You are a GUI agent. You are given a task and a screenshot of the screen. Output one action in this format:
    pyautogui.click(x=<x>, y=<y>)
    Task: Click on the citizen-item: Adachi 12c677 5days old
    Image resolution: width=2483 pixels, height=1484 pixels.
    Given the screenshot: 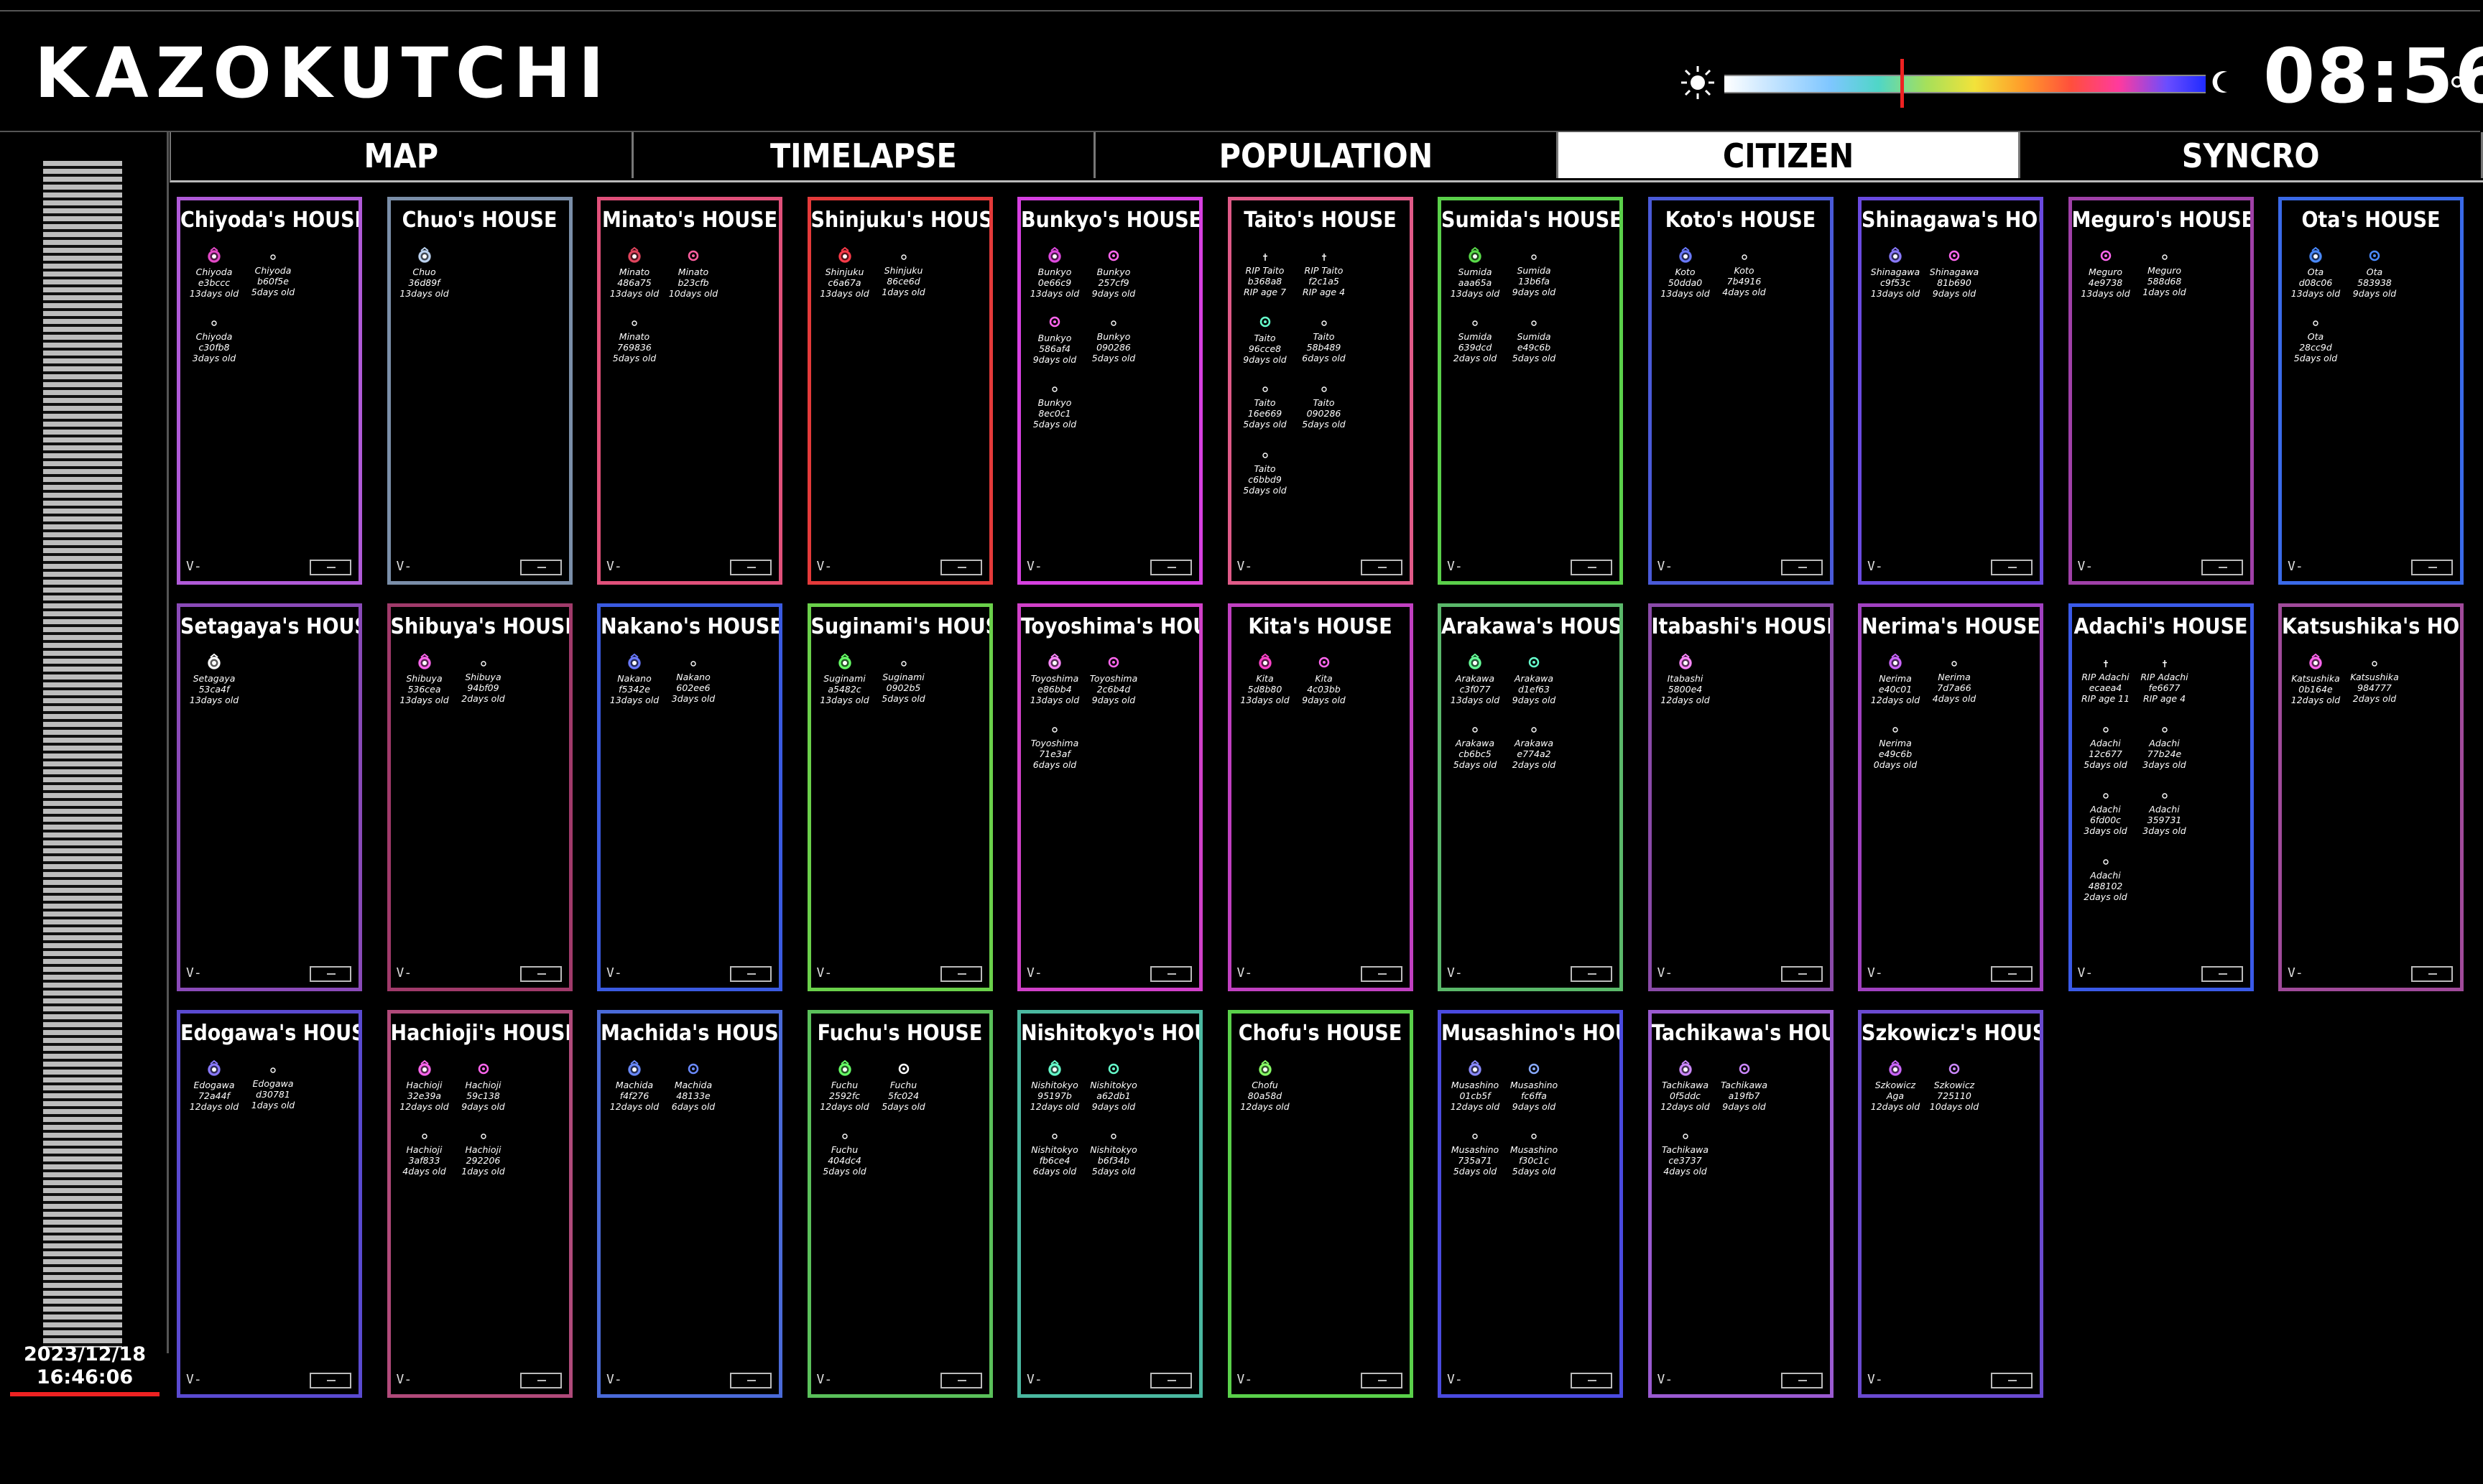 What is the action you would take?
    pyautogui.click(x=2105, y=752)
    